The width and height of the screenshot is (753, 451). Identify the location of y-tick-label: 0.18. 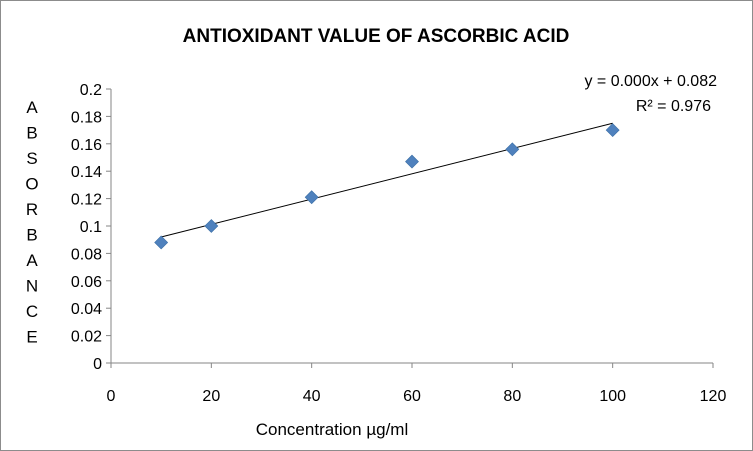
(86, 117).